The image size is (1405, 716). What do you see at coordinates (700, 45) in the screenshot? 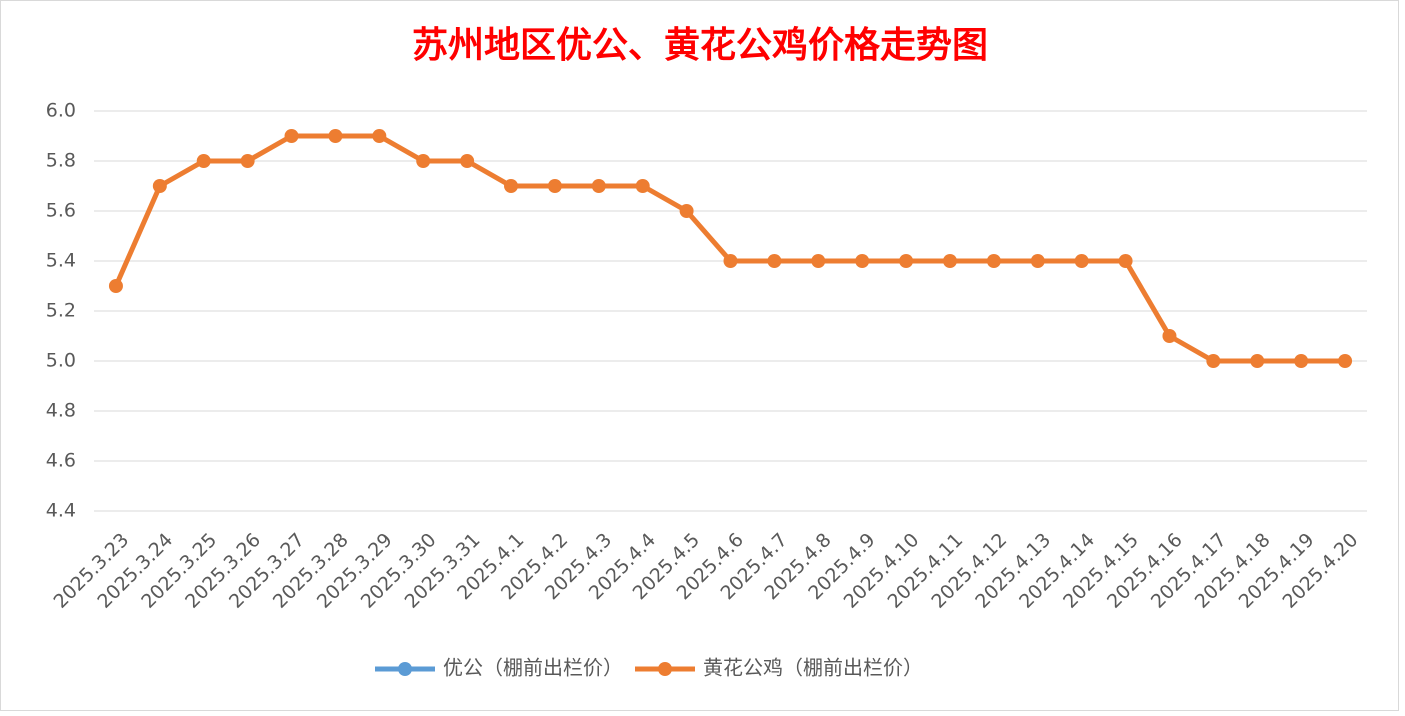
I see `chart-title: 苏州地区优公、黄花公鸡价格走势图` at bounding box center [700, 45].